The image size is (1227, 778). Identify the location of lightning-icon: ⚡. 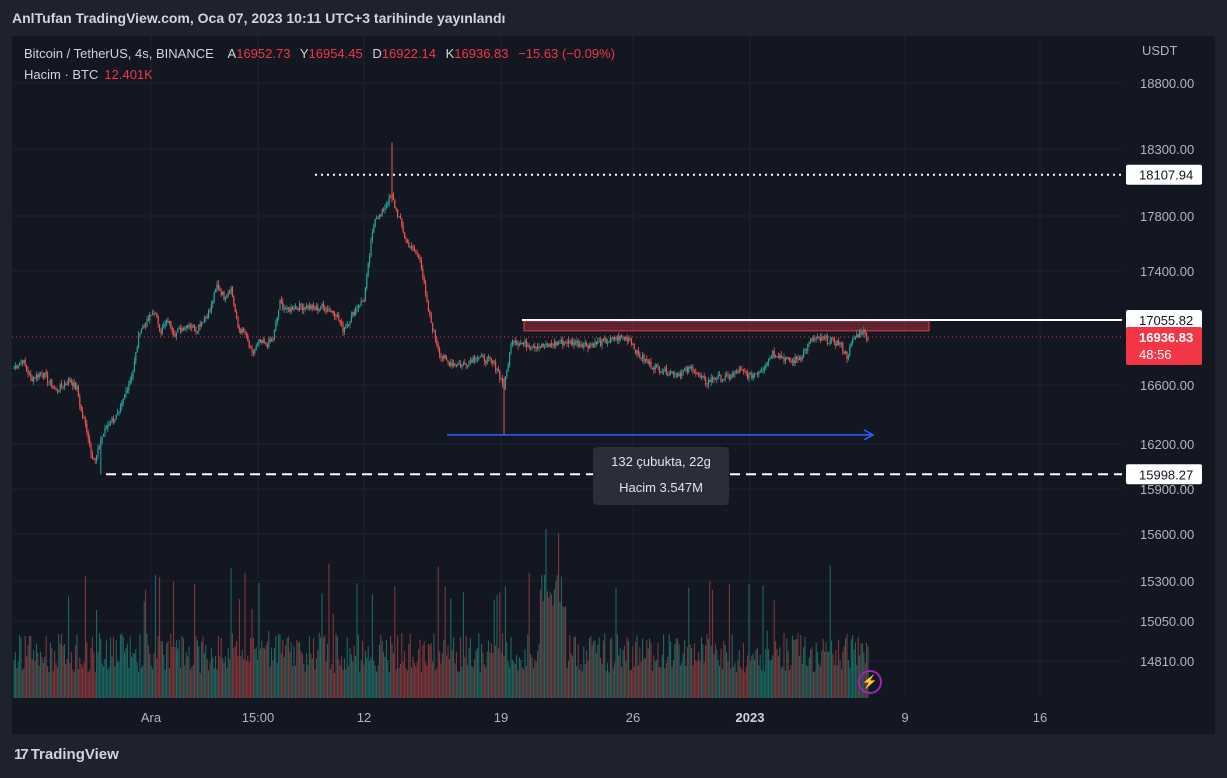
(870, 682).